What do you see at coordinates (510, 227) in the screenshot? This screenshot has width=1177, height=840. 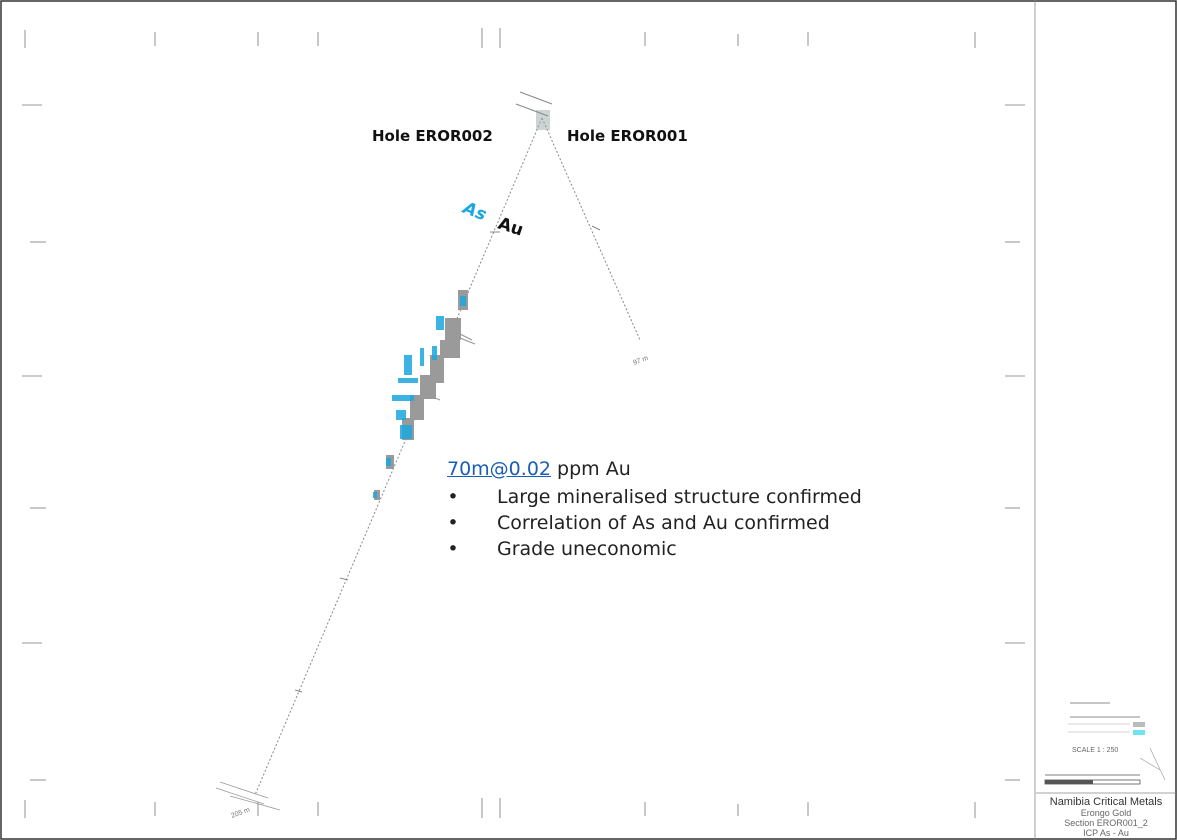 I see `element-au-label: Au` at bounding box center [510, 227].